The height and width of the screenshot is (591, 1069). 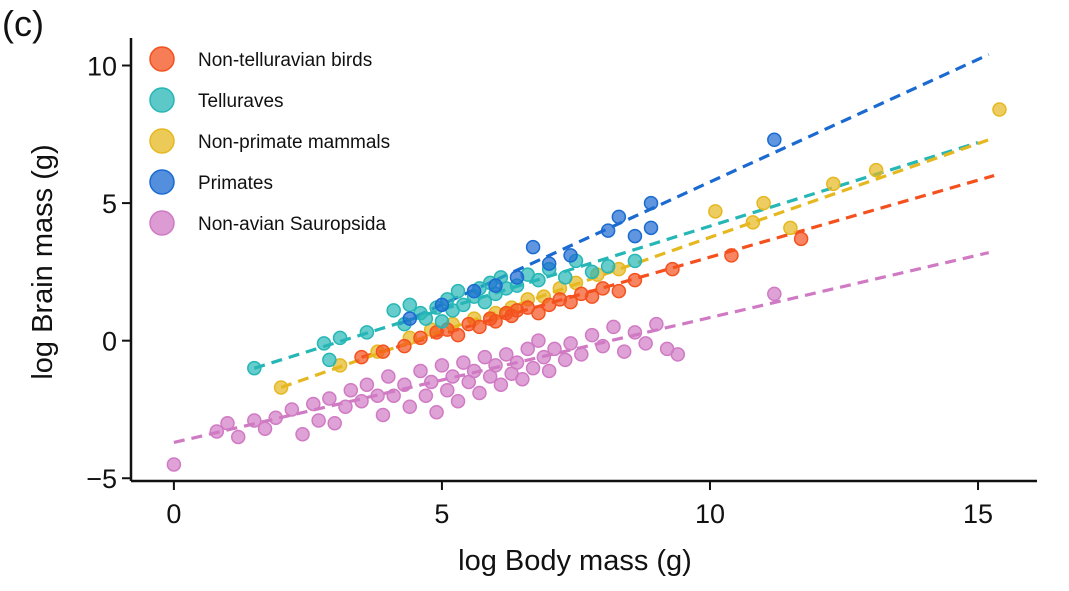 I want to click on y-tick-label: −5, so click(x=101, y=479).